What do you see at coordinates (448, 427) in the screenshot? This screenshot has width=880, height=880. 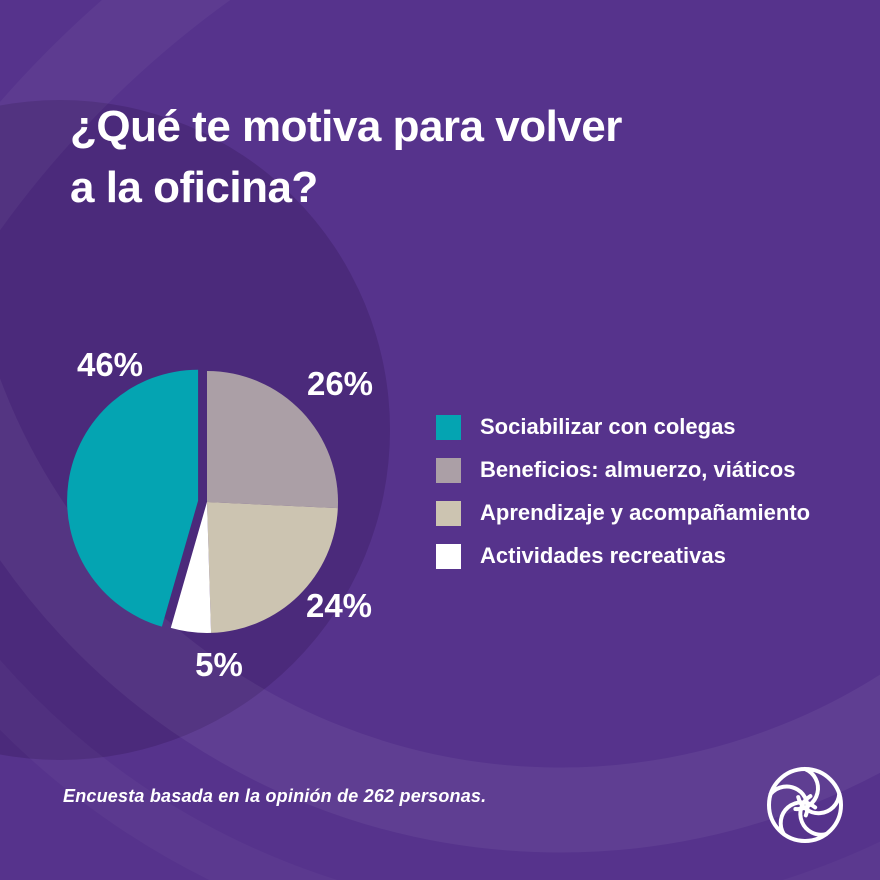 I see `legend-swatch-teal` at bounding box center [448, 427].